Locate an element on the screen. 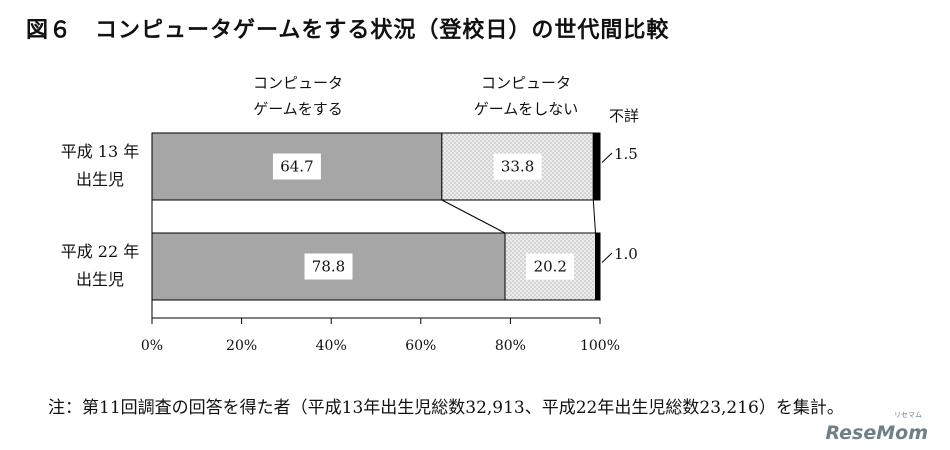 Image resolution: width=950 pixels, height=450 pixels. x-tick-label: 60% is located at coordinates (420, 346).